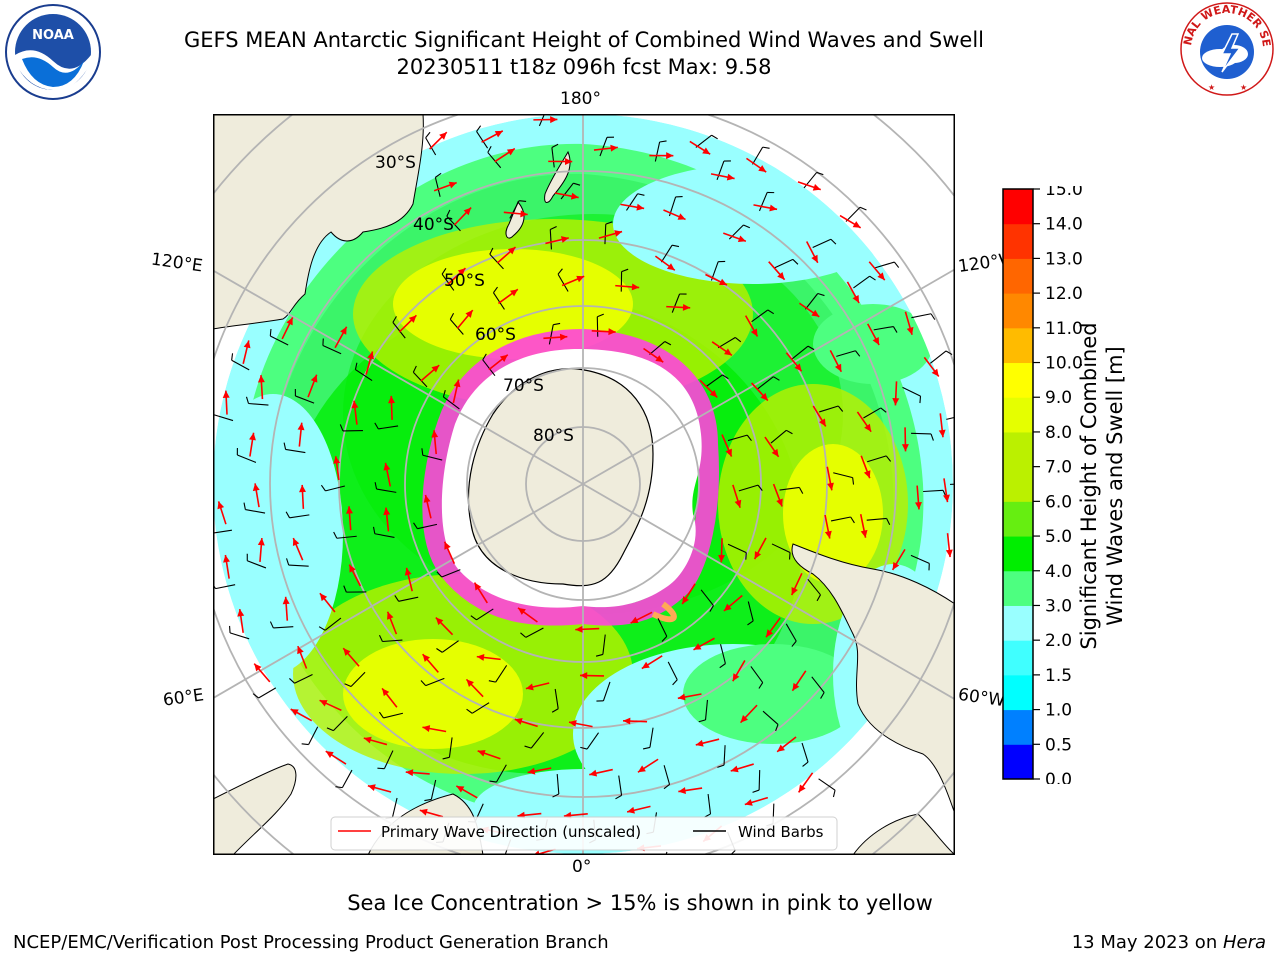 This screenshot has width=1280, height=960. I want to click on colorbar-tick-label: 11.0, so click(1064, 329).